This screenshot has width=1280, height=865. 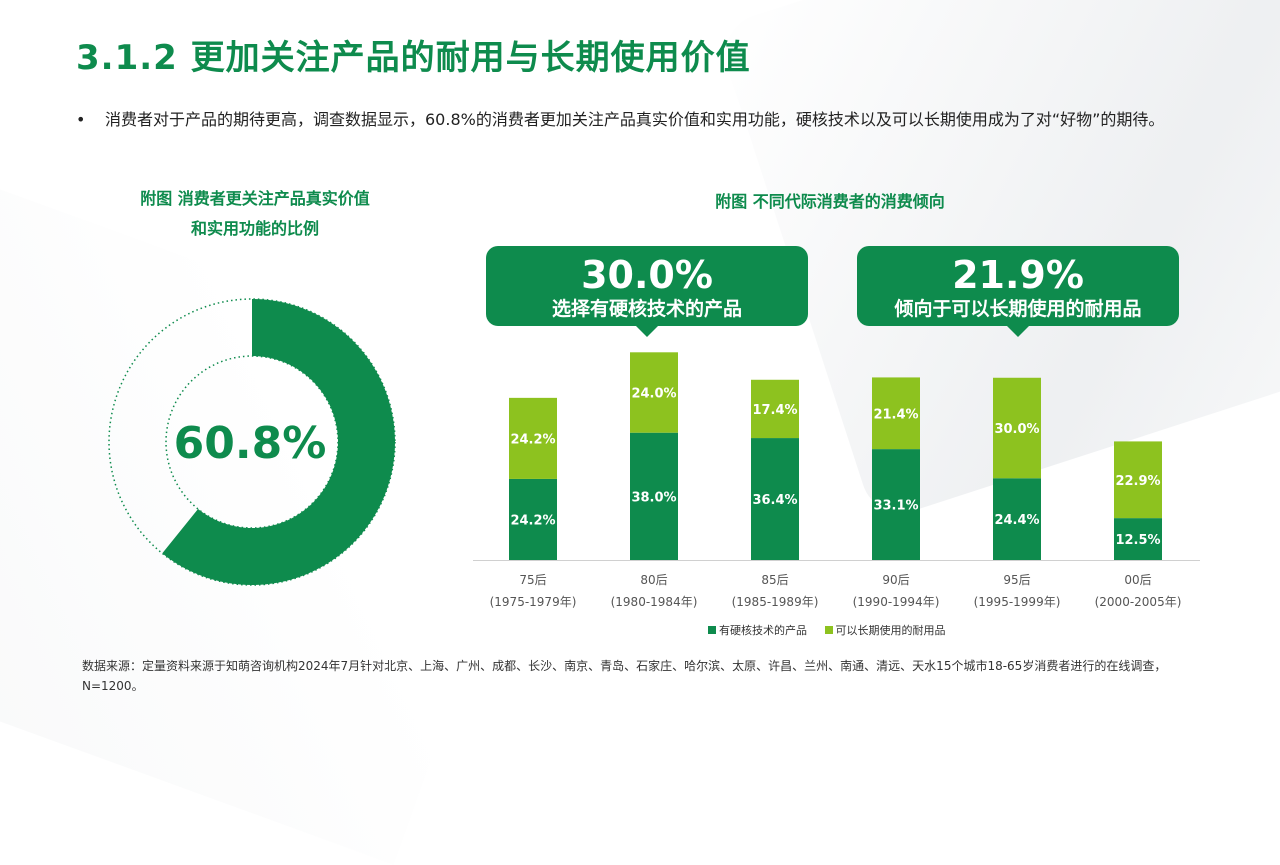 What do you see at coordinates (532, 580) in the screenshot?
I see `x-tick-label-0: 75后` at bounding box center [532, 580].